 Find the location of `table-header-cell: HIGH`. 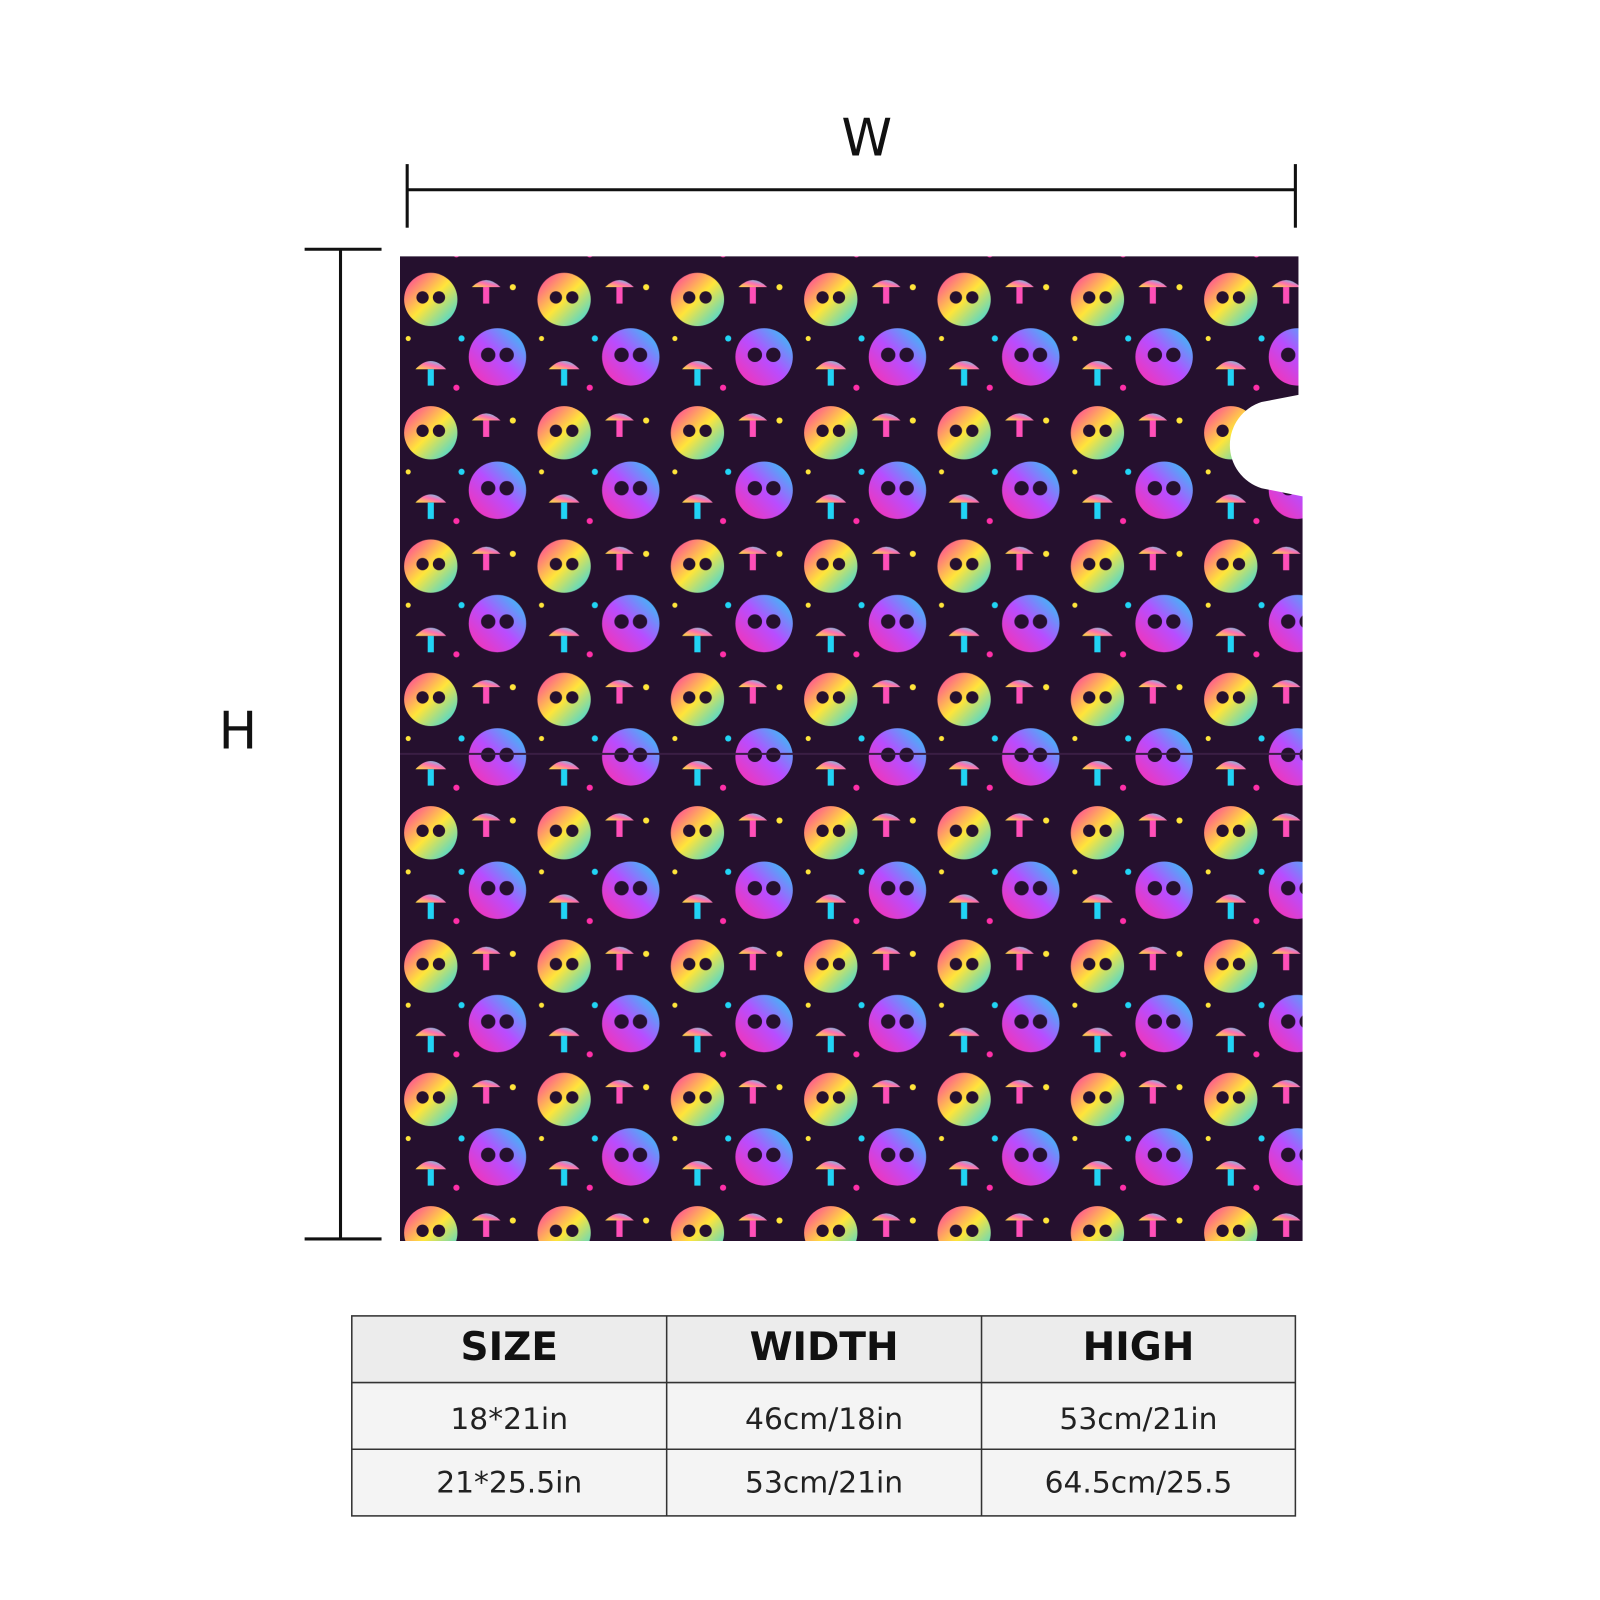

table-header-cell: HIGH is located at coordinates (1139, 1347).